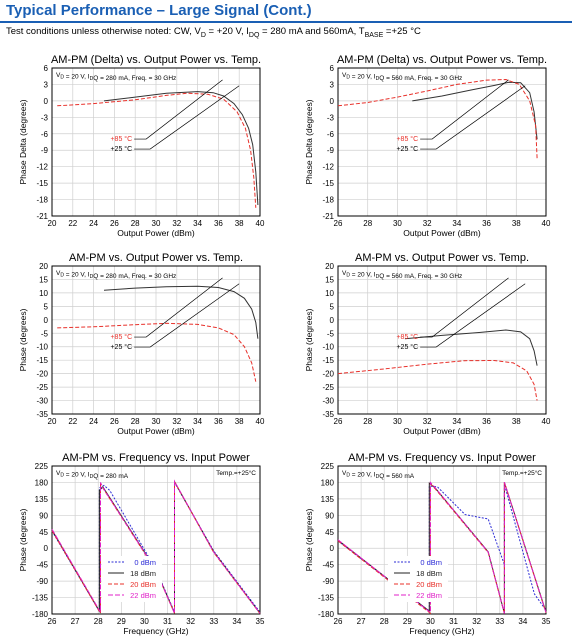 The height and width of the screenshot is (640, 572). I want to click on y-tick-label: 5, so click(332, 306).